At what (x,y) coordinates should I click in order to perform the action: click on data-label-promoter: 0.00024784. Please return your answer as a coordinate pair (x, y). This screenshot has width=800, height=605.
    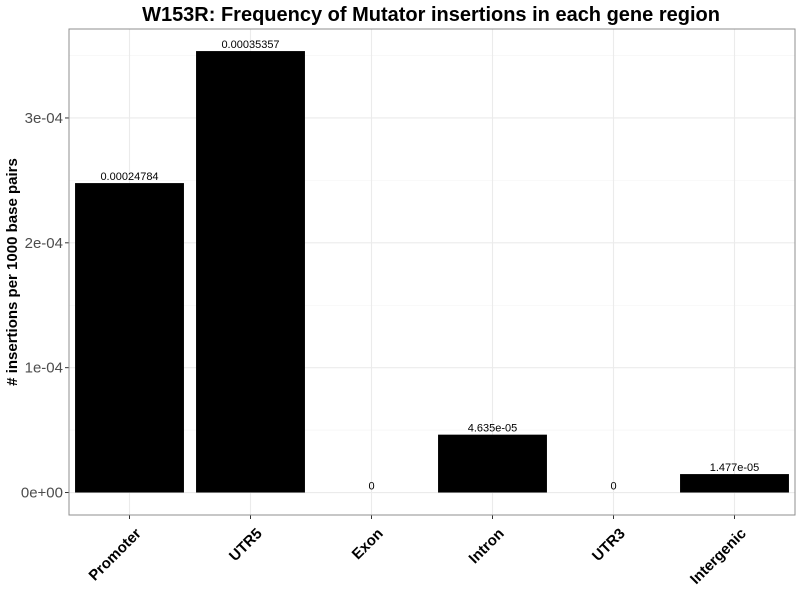
    Looking at the image, I should click on (129, 177).